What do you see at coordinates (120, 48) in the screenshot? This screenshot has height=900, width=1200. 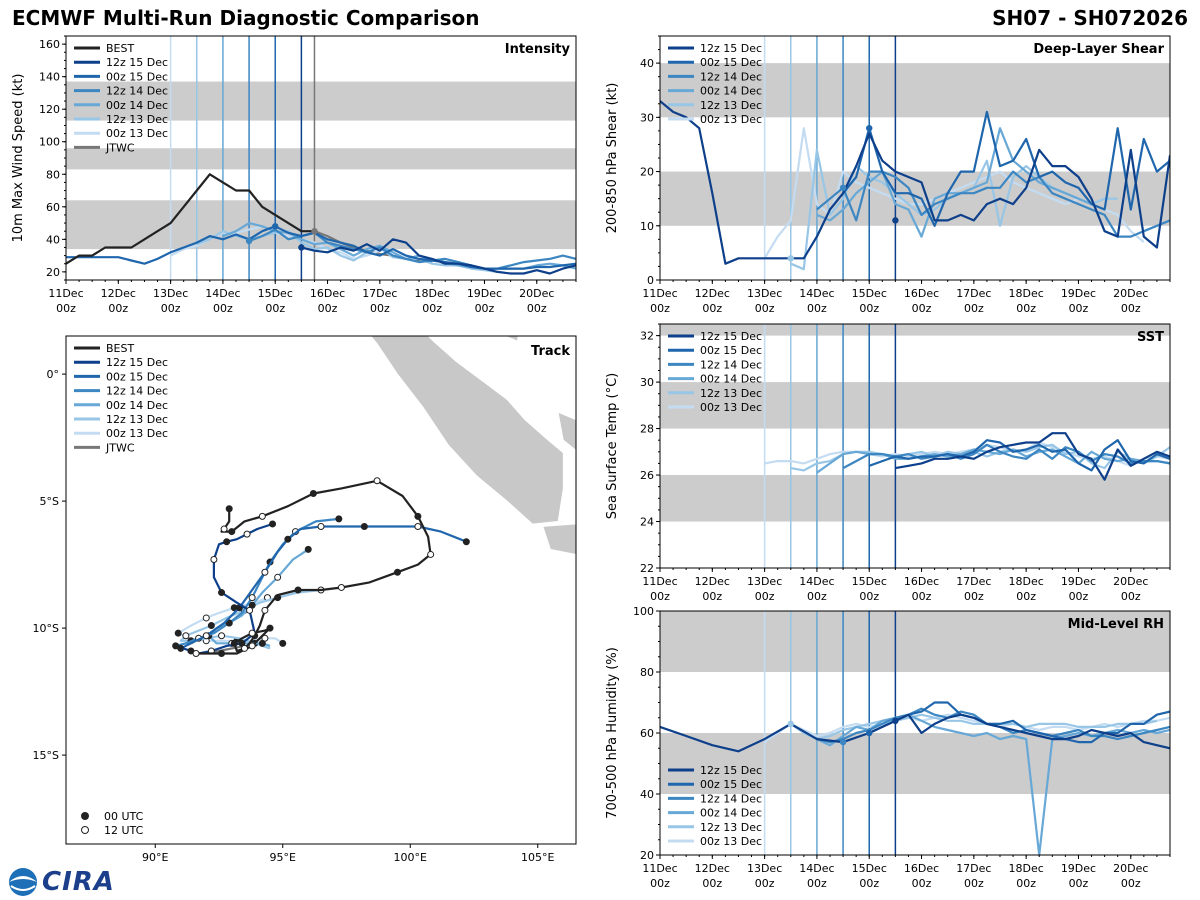 I see `legend-label: BEST` at bounding box center [120, 48].